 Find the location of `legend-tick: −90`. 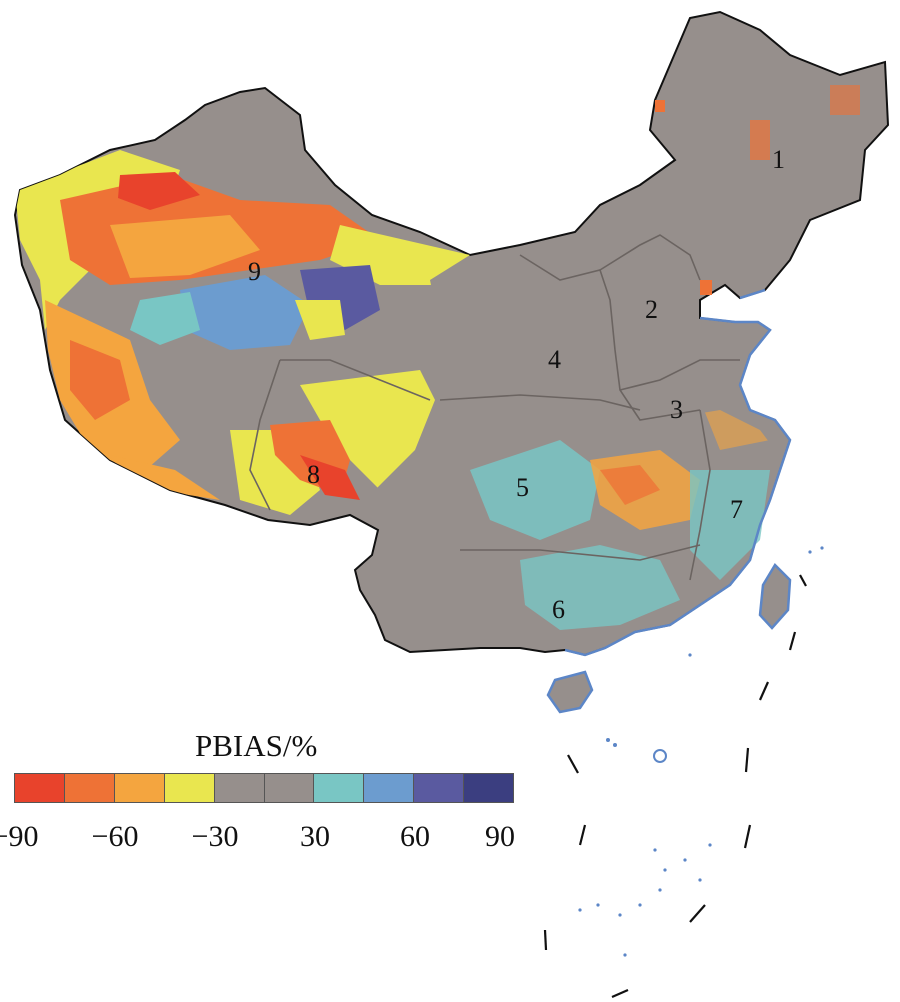

legend-tick: −90 is located at coordinates (19, 836).